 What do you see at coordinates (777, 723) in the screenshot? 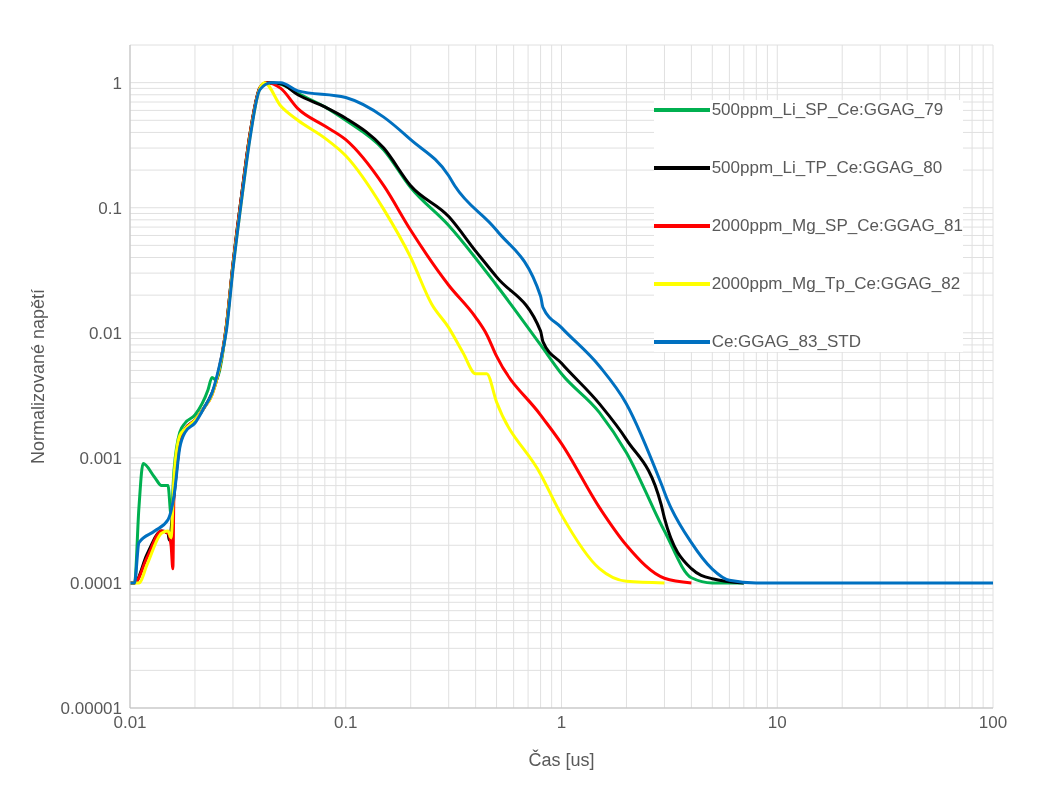
I see `x-tick-label: 10` at bounding box center [777, 723].